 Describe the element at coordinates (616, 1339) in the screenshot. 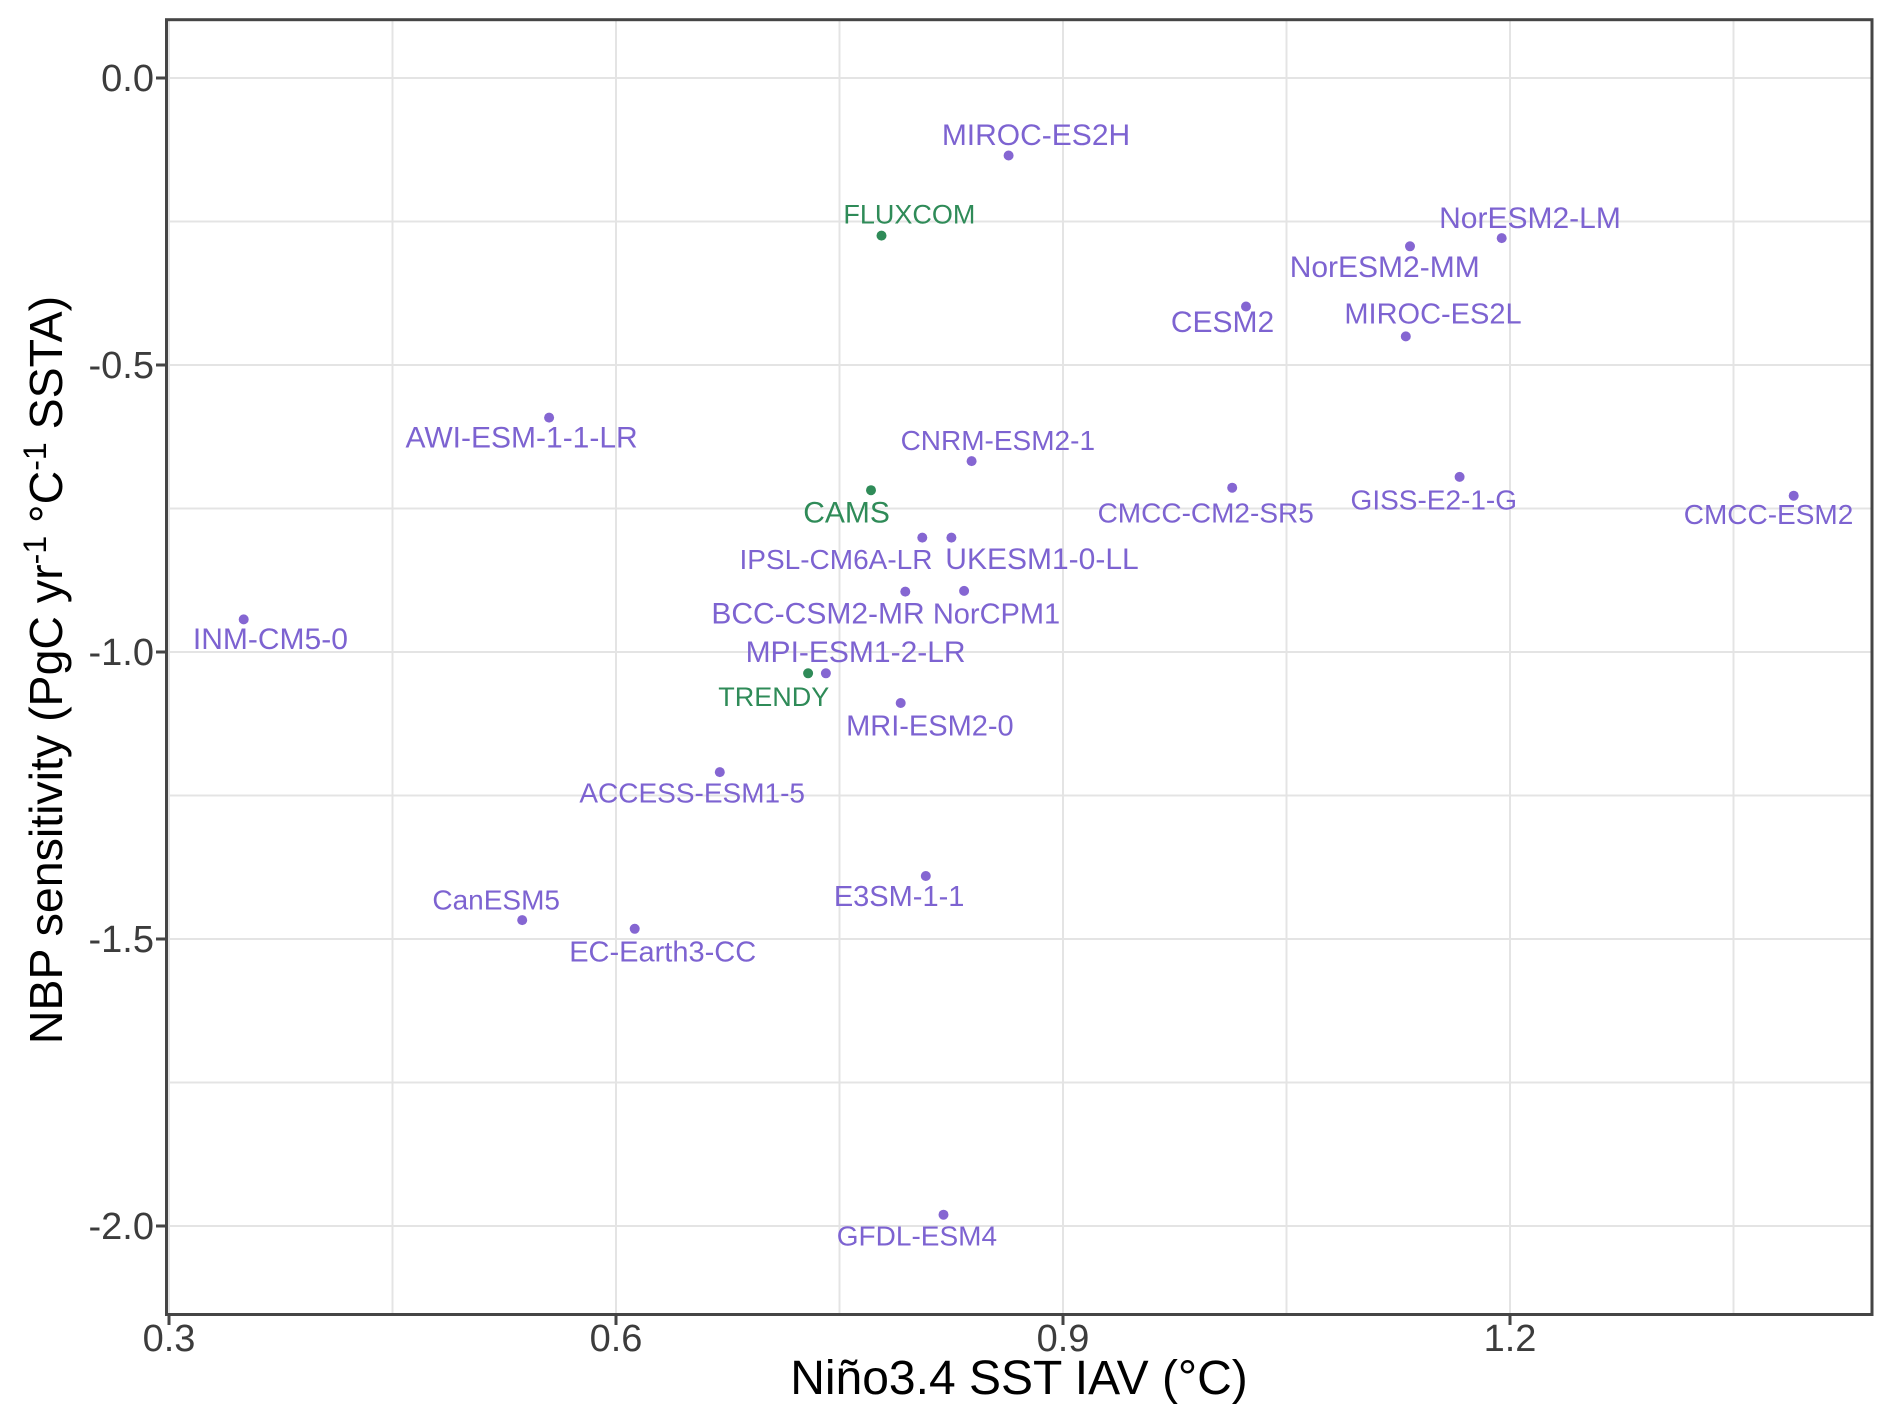

I see `svg-text: 0.6` at that location.